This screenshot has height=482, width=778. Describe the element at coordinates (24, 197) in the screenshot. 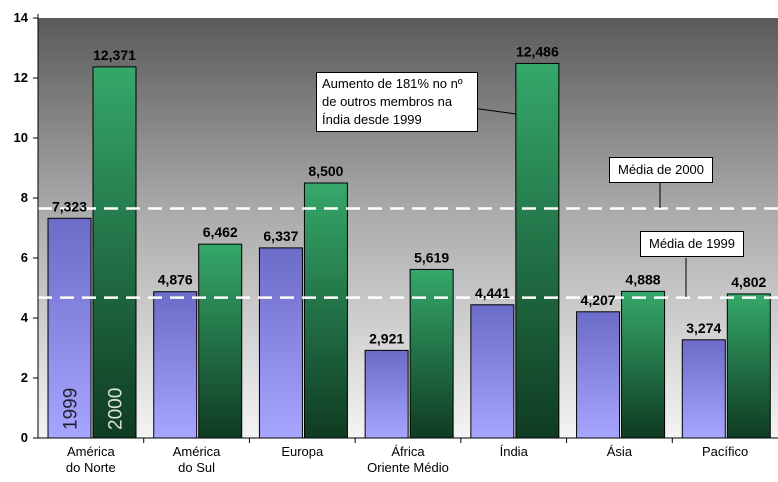

I see `y-tick-label-8: 8` at that location.